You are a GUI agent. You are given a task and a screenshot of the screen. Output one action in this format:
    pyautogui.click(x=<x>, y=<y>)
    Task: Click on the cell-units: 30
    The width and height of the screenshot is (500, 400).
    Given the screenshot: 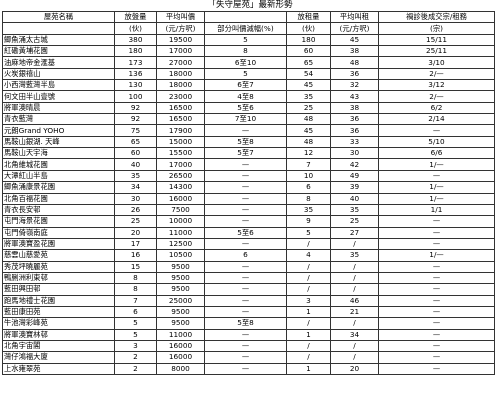 What is the action you would take?
    pyautogui.click(x=135, y=198)
    